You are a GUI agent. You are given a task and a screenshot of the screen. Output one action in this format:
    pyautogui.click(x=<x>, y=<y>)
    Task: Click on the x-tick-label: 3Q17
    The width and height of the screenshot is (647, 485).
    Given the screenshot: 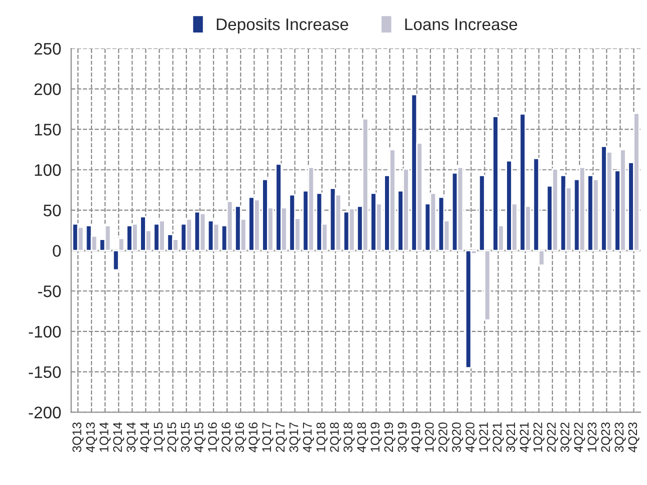 What is the action you would take?
    pyautogui.click(x=294, y=437)
    